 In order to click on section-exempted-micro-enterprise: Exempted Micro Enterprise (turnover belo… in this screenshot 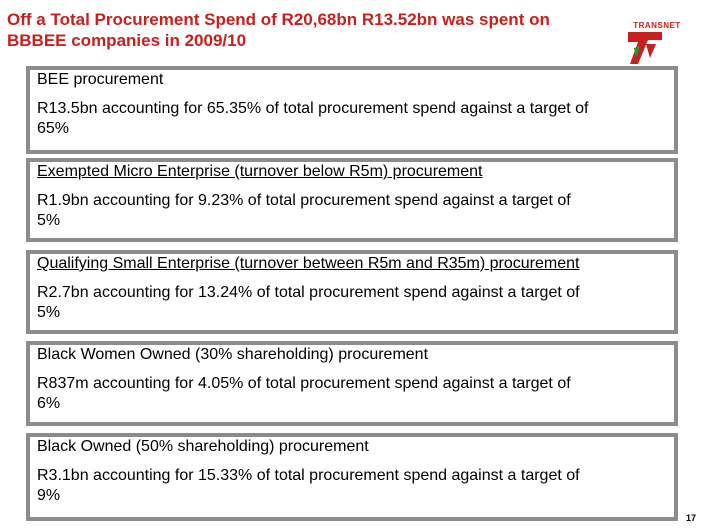, I will do `click(352, 200)`.